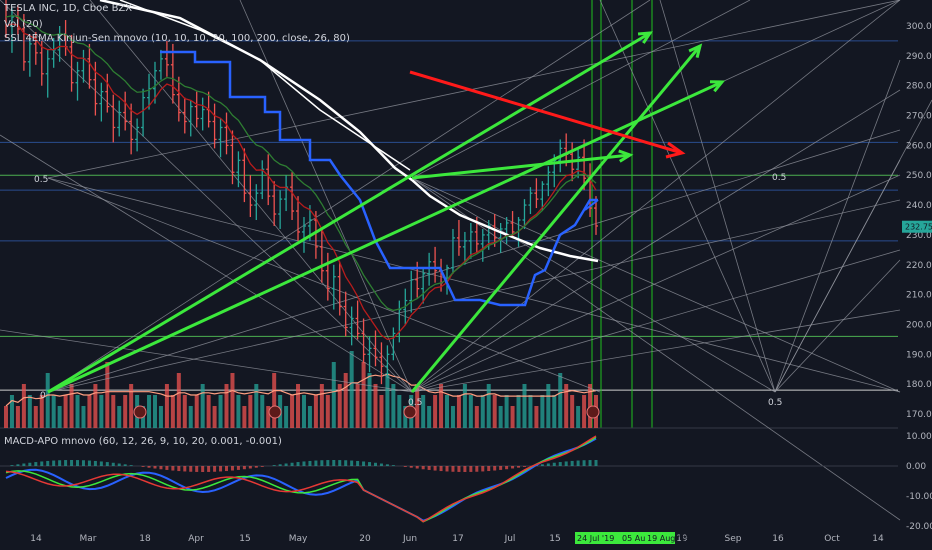 Image resolution: width=932 pixels, height=550 pixels. What do you see at coordinates (919, 266) in the screenshot?
I see `price-tick-8: 220.00` at bounding box center [919, 266].